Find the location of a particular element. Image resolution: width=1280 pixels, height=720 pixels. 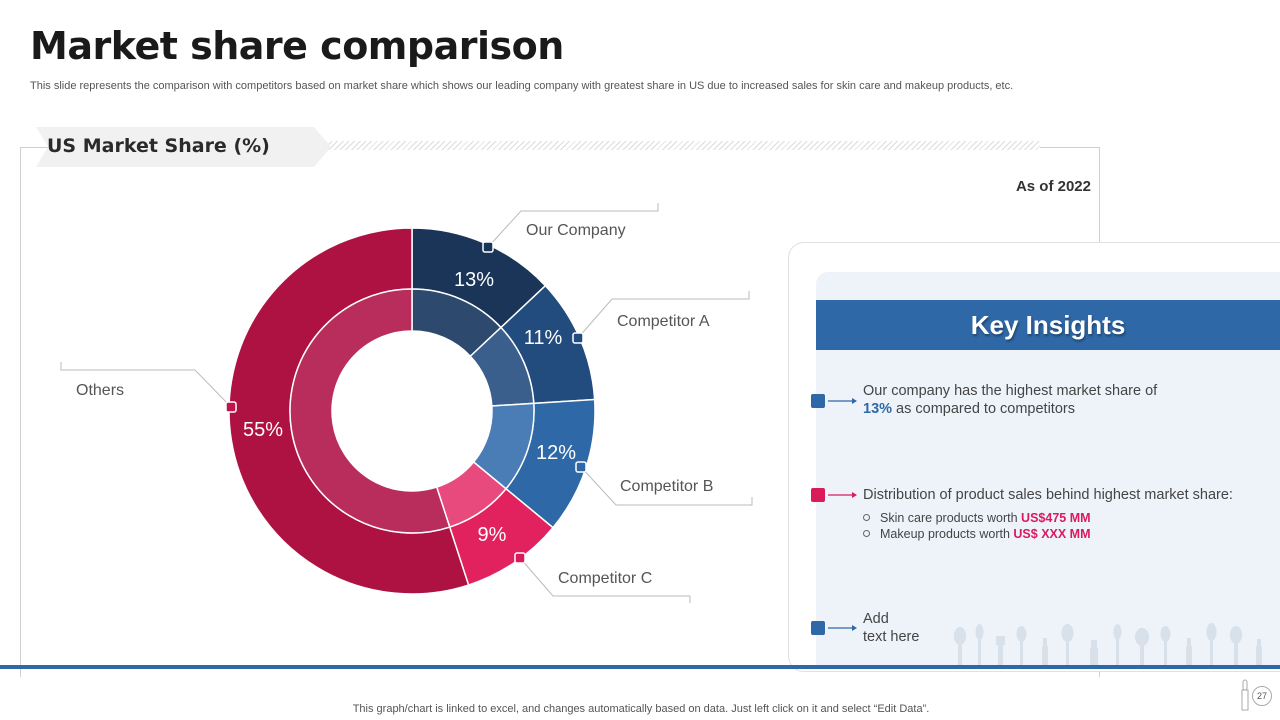

section-tag-shape is located at coordinates (183, 147).